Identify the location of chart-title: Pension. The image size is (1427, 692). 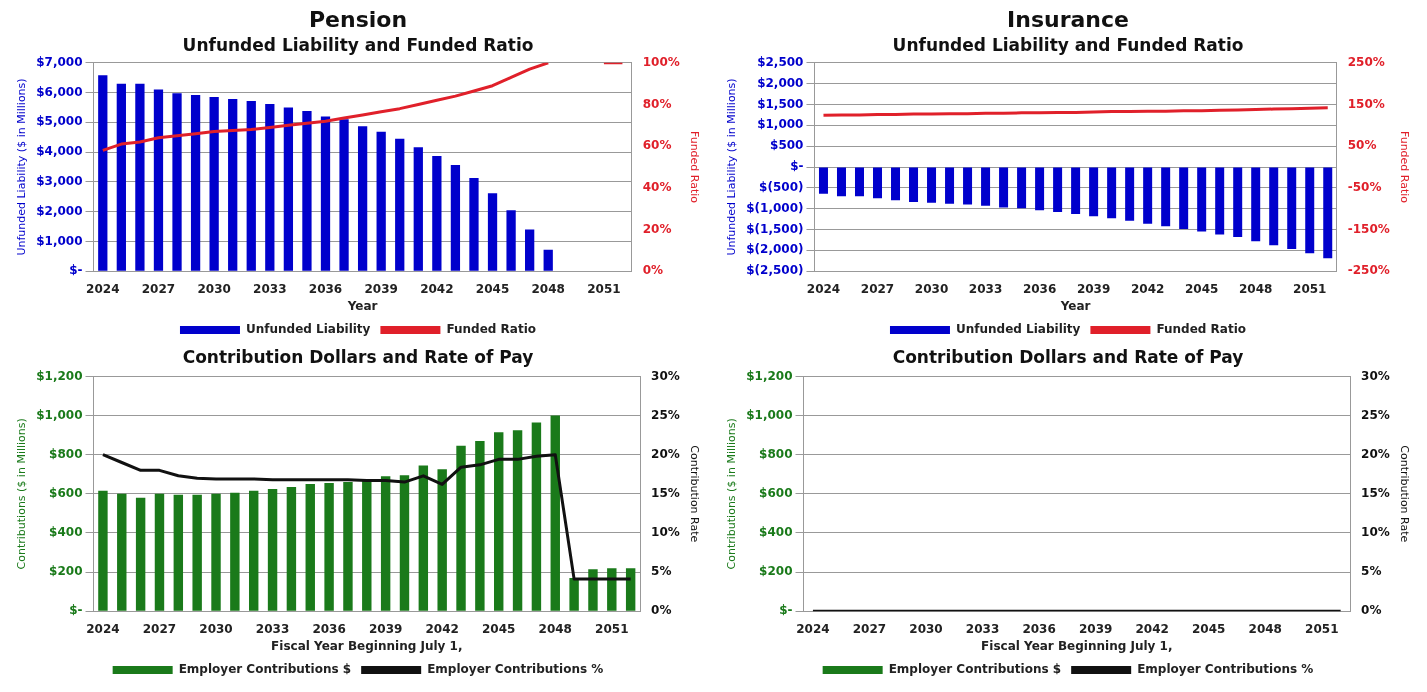
(358, 19).